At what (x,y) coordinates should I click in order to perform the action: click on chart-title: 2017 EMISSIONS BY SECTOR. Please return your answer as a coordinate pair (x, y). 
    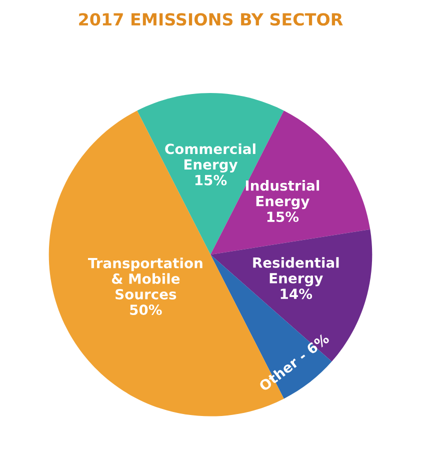
    Looking at the image, I should click on (211, 19).